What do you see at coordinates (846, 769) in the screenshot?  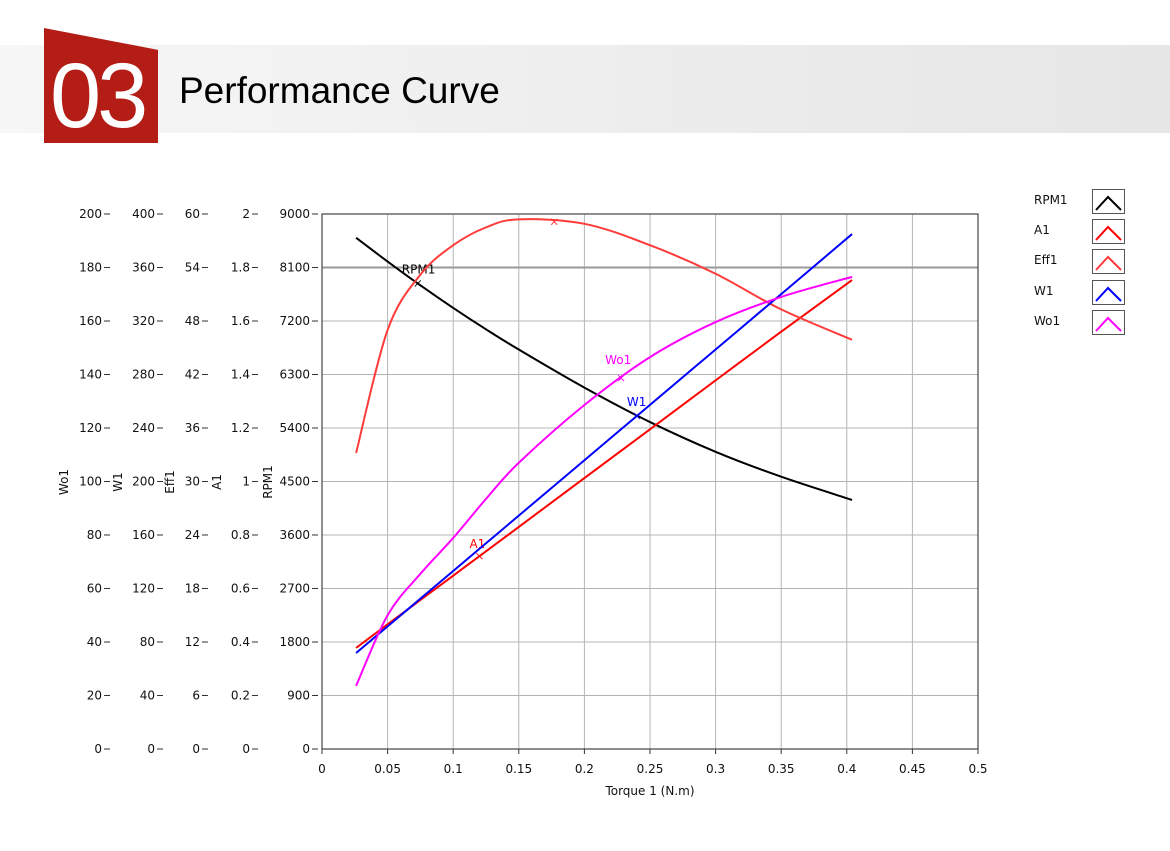 I see `x-tick-label: 0.4` at bounding box center [846, 769].